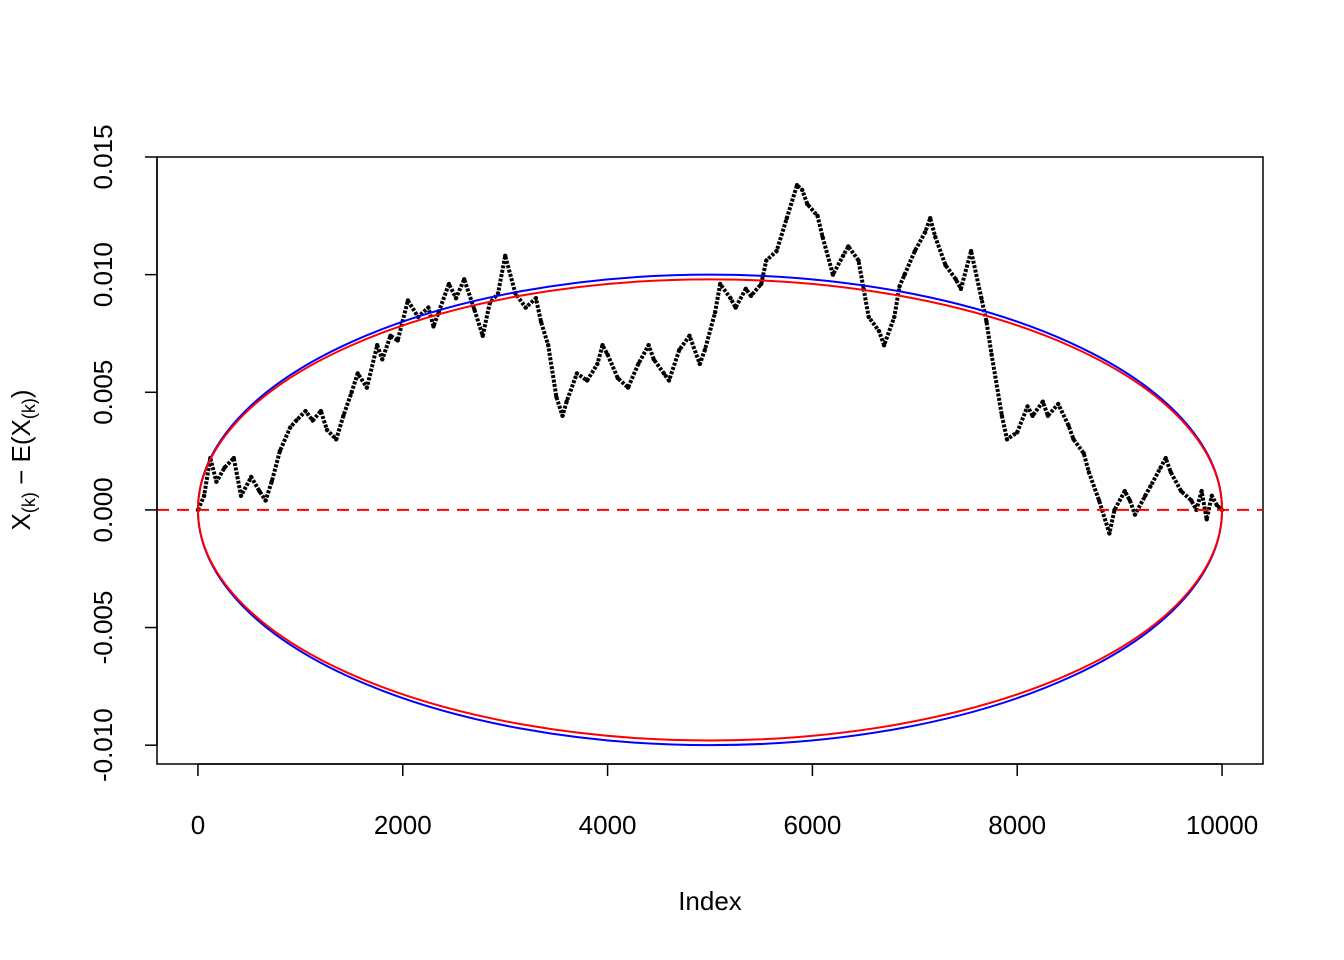 This screenshot has height=960, width=1344. I want to click on x-tick-label: 10000, so click(1222, 825).